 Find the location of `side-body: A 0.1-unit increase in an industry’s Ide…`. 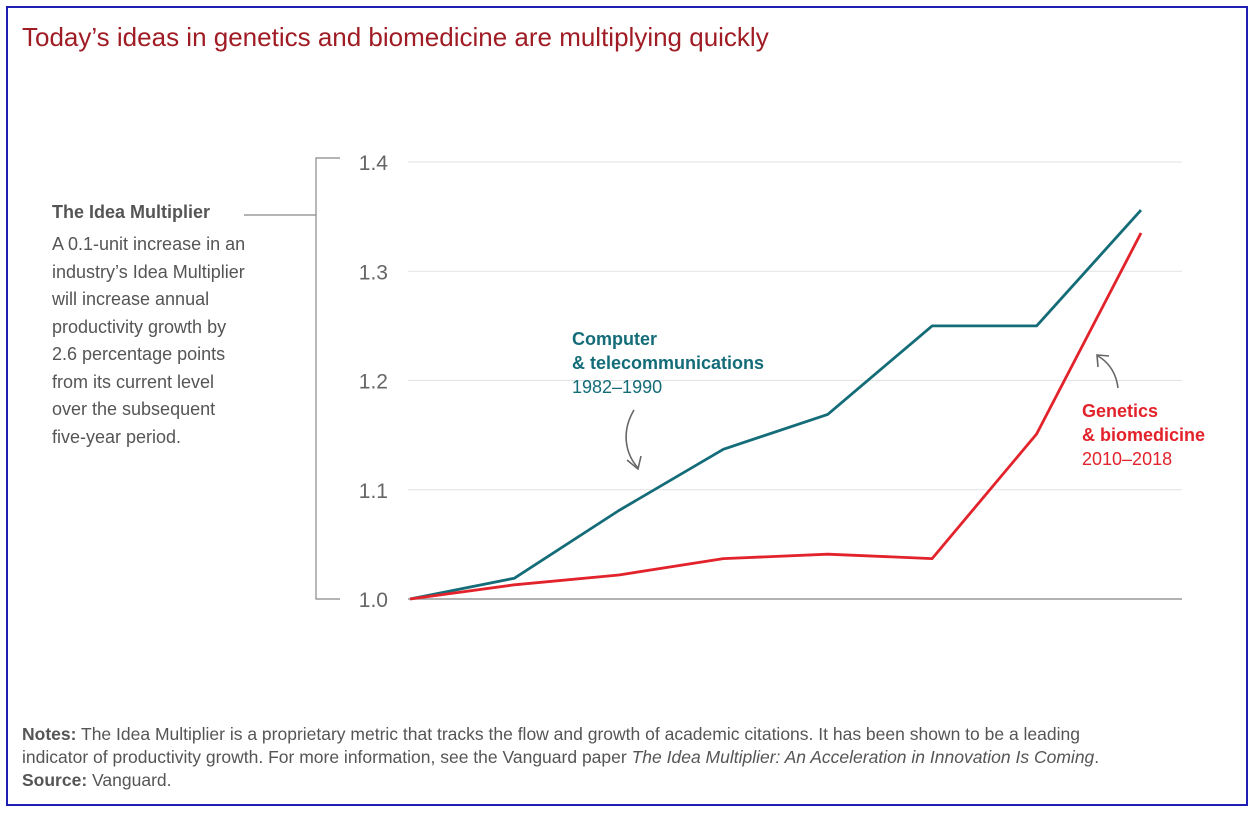

side-body: A 0.1-unit increase in an industry’s Ide… is located at coordinates (177, 341).